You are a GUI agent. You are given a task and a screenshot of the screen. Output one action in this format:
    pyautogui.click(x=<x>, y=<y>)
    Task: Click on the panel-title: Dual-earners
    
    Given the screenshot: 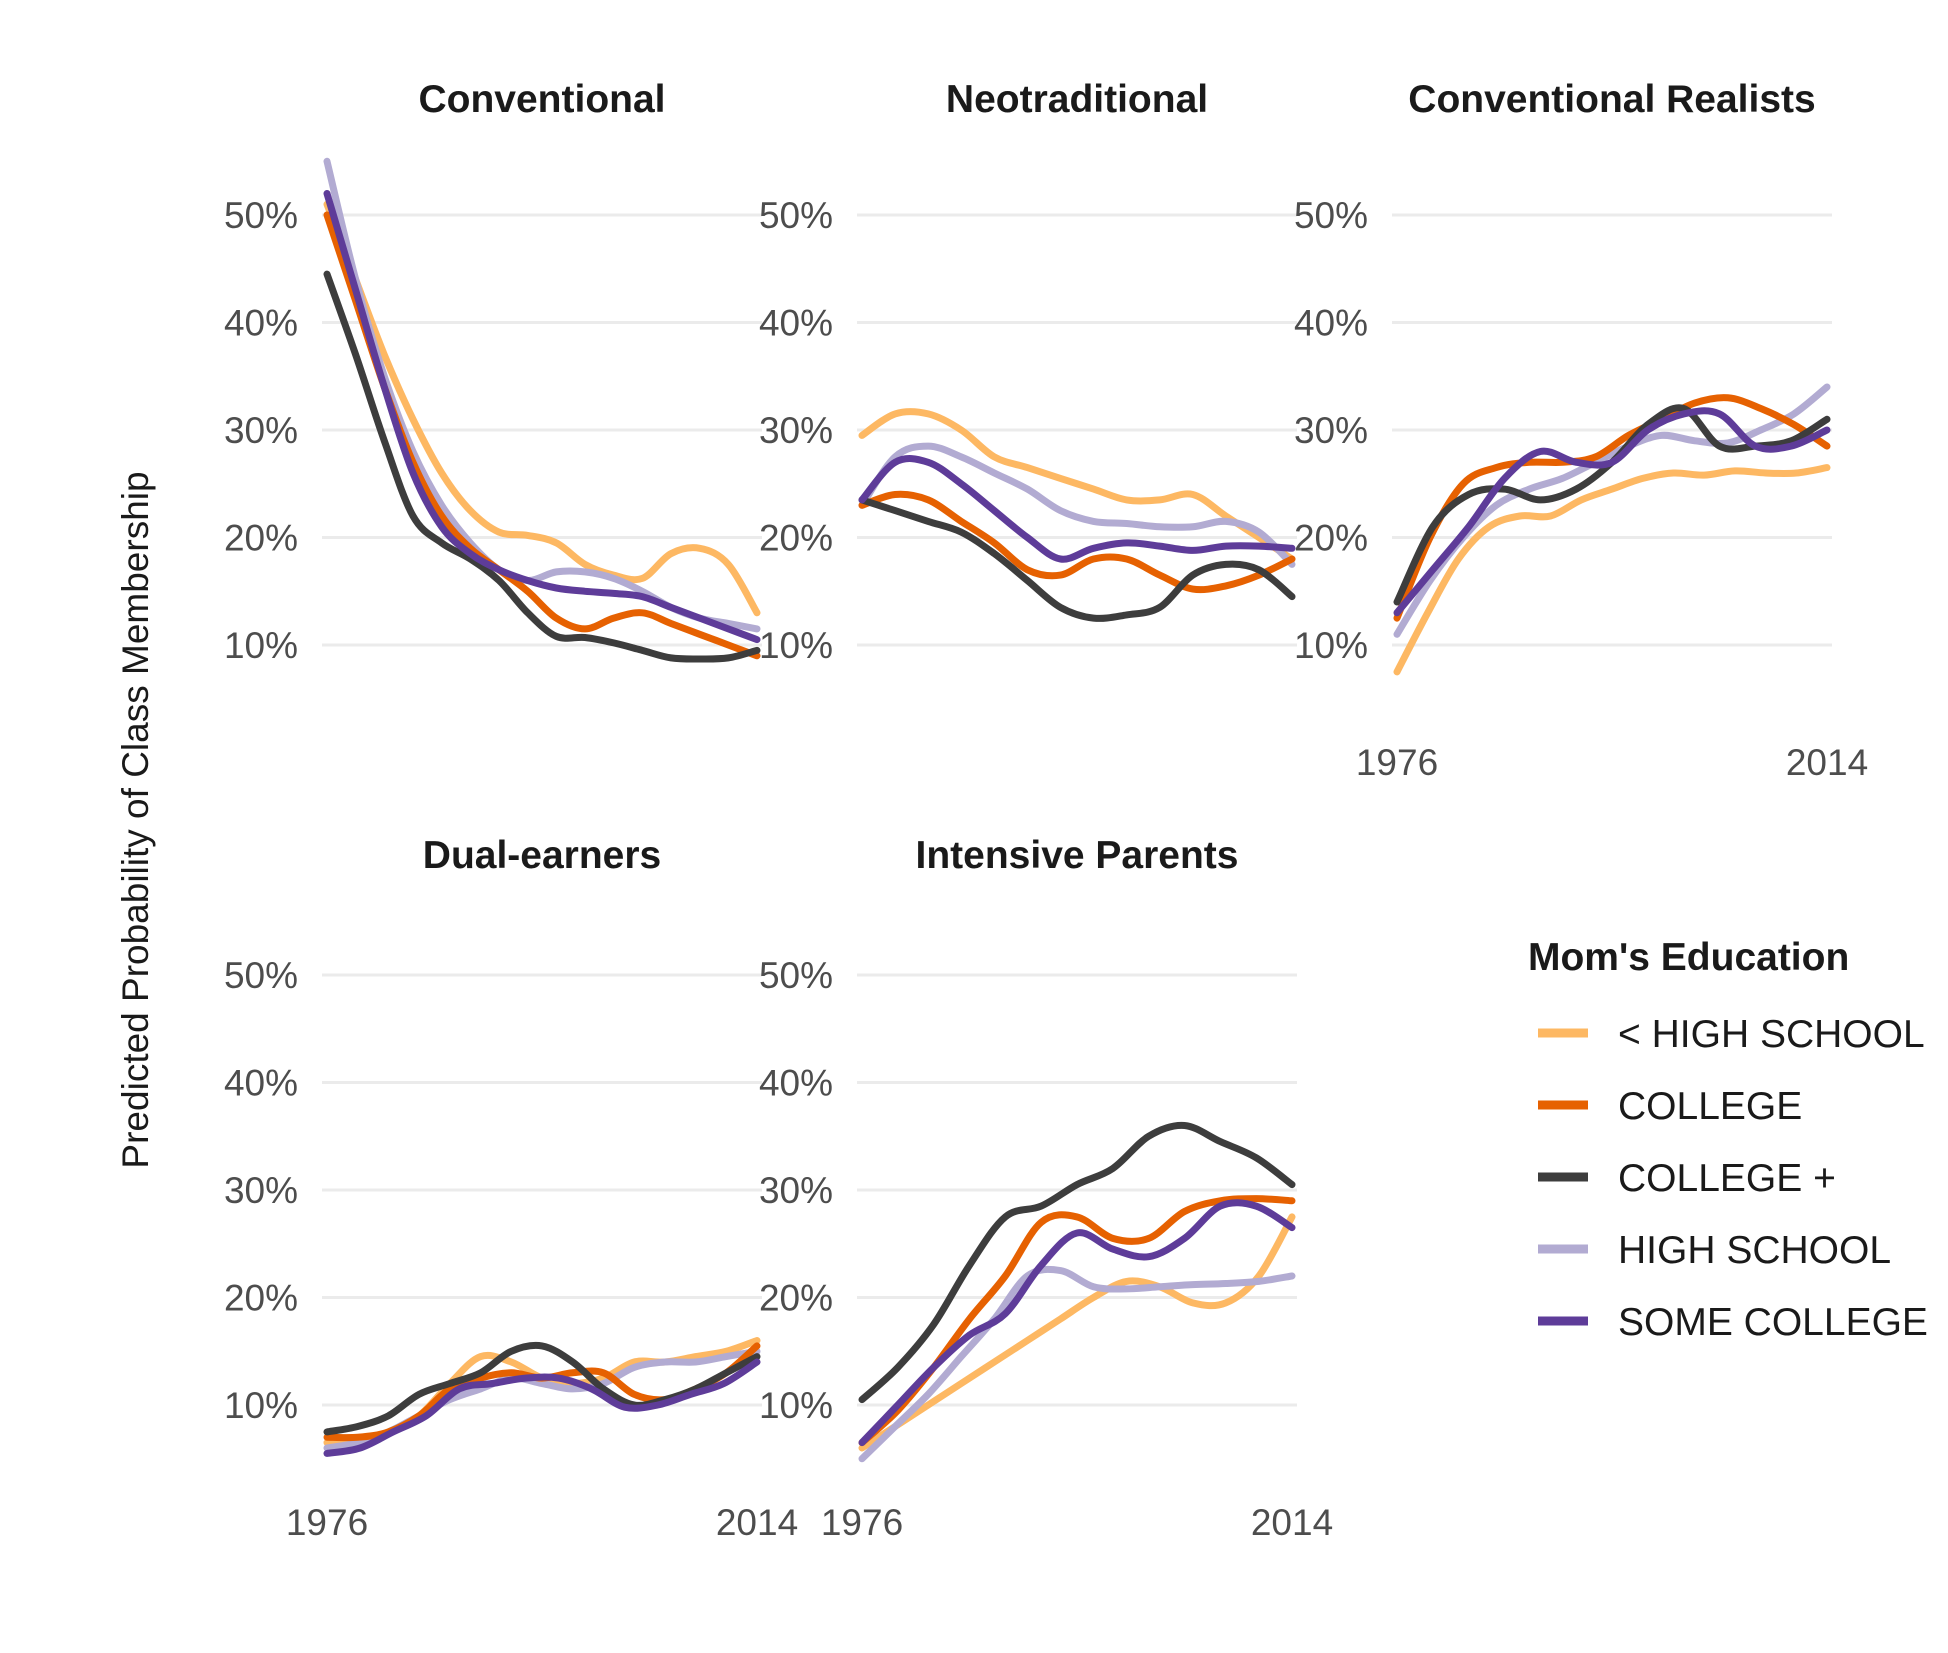 What is the action you would take?
    pyautogui.click(x=542, y=855)
    